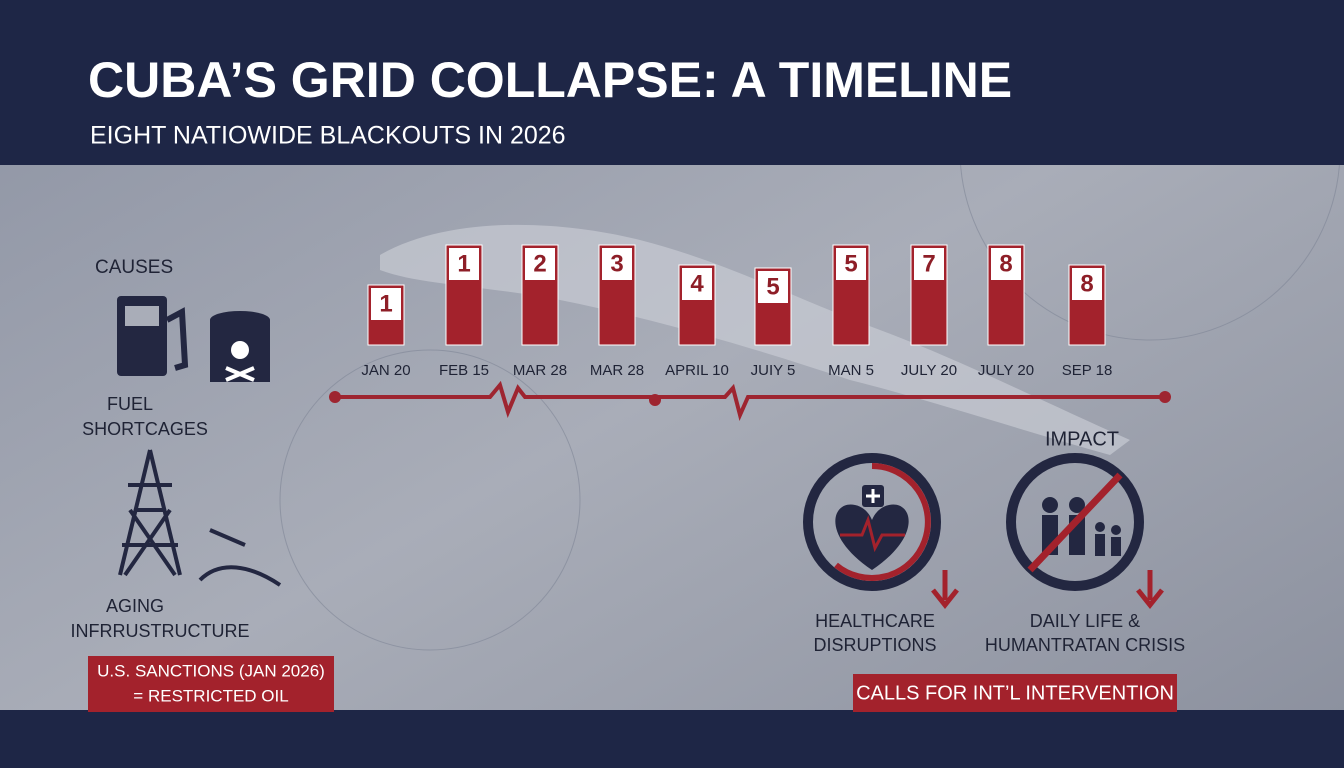 Image resolution: width=1344 pixels, height=768 pixels. What do you see at coordinates (135, 606) in the screenshot?
I see `infrastructure-label: AGING` at bounding box center [135, 606].